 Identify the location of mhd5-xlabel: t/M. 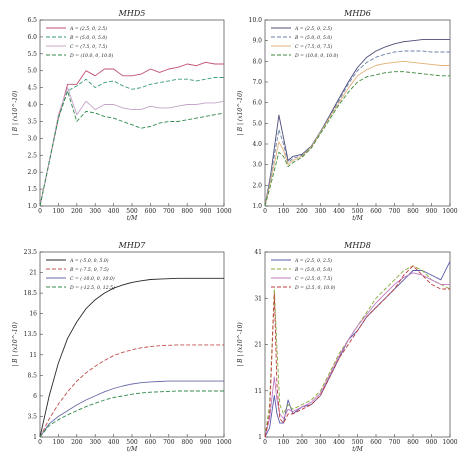
(132, 218).